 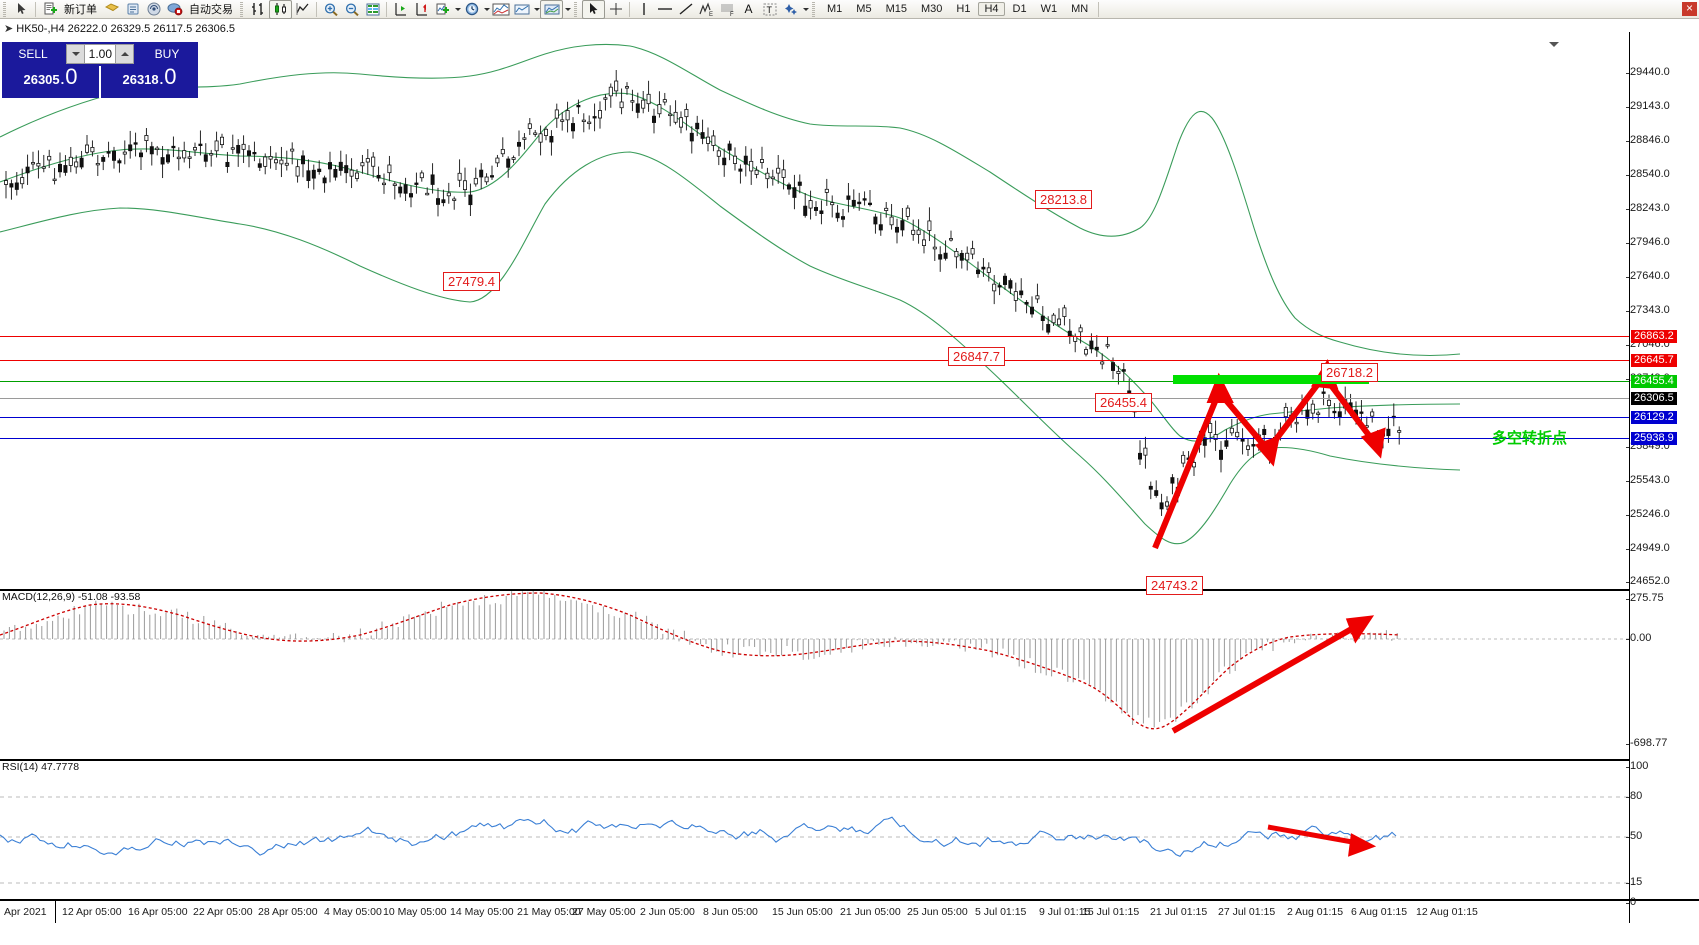 I want to click on indicators-icon, so click(x=442, y=9).